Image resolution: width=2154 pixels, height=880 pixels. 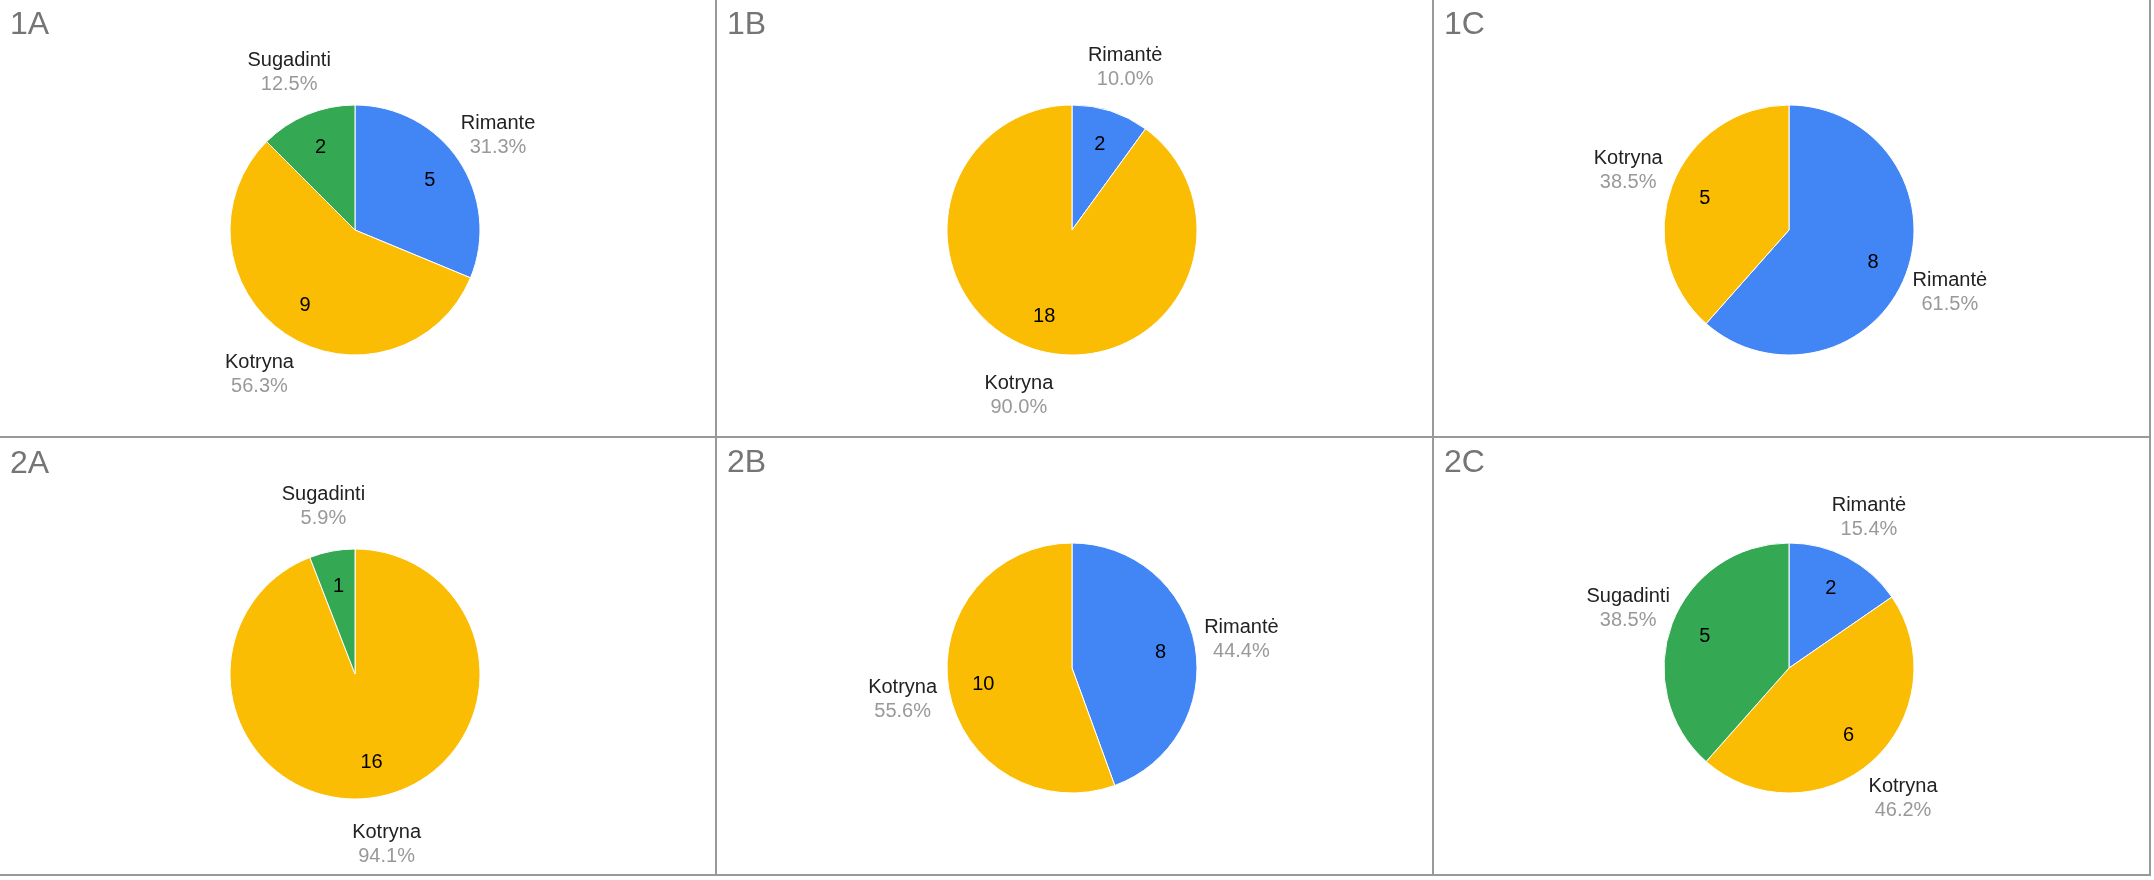 I want to click on slice-label: Rimante, so click(x=498, y=122).